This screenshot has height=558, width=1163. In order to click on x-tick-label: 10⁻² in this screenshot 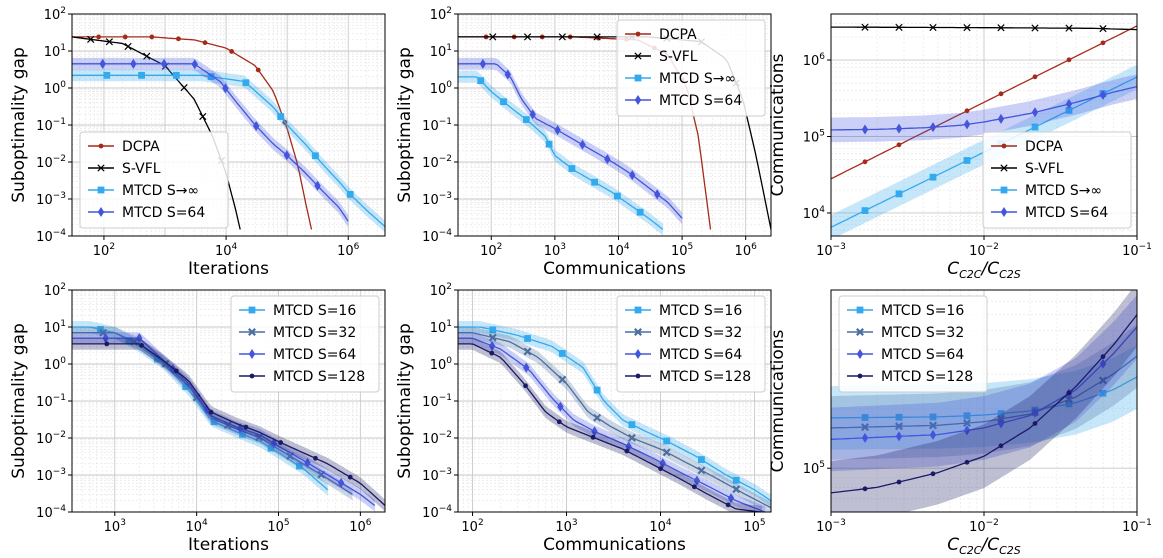, I will do `click(984, 250)`.